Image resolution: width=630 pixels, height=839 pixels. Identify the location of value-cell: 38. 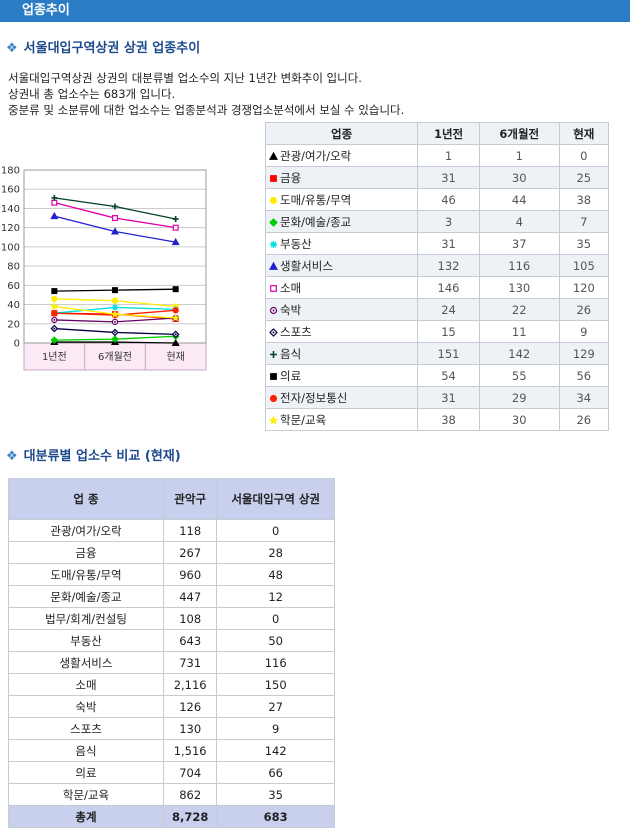
(584, 199).